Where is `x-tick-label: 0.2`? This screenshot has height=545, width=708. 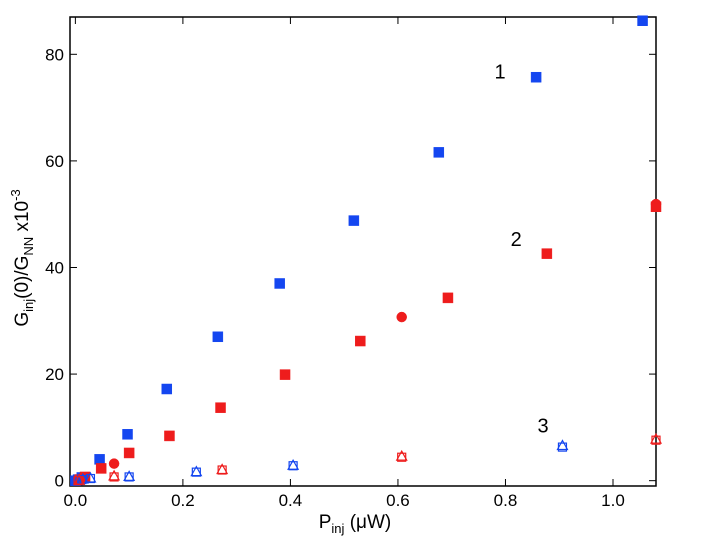 x-tick-label: 0.2 is located at coordinates (183, 500).